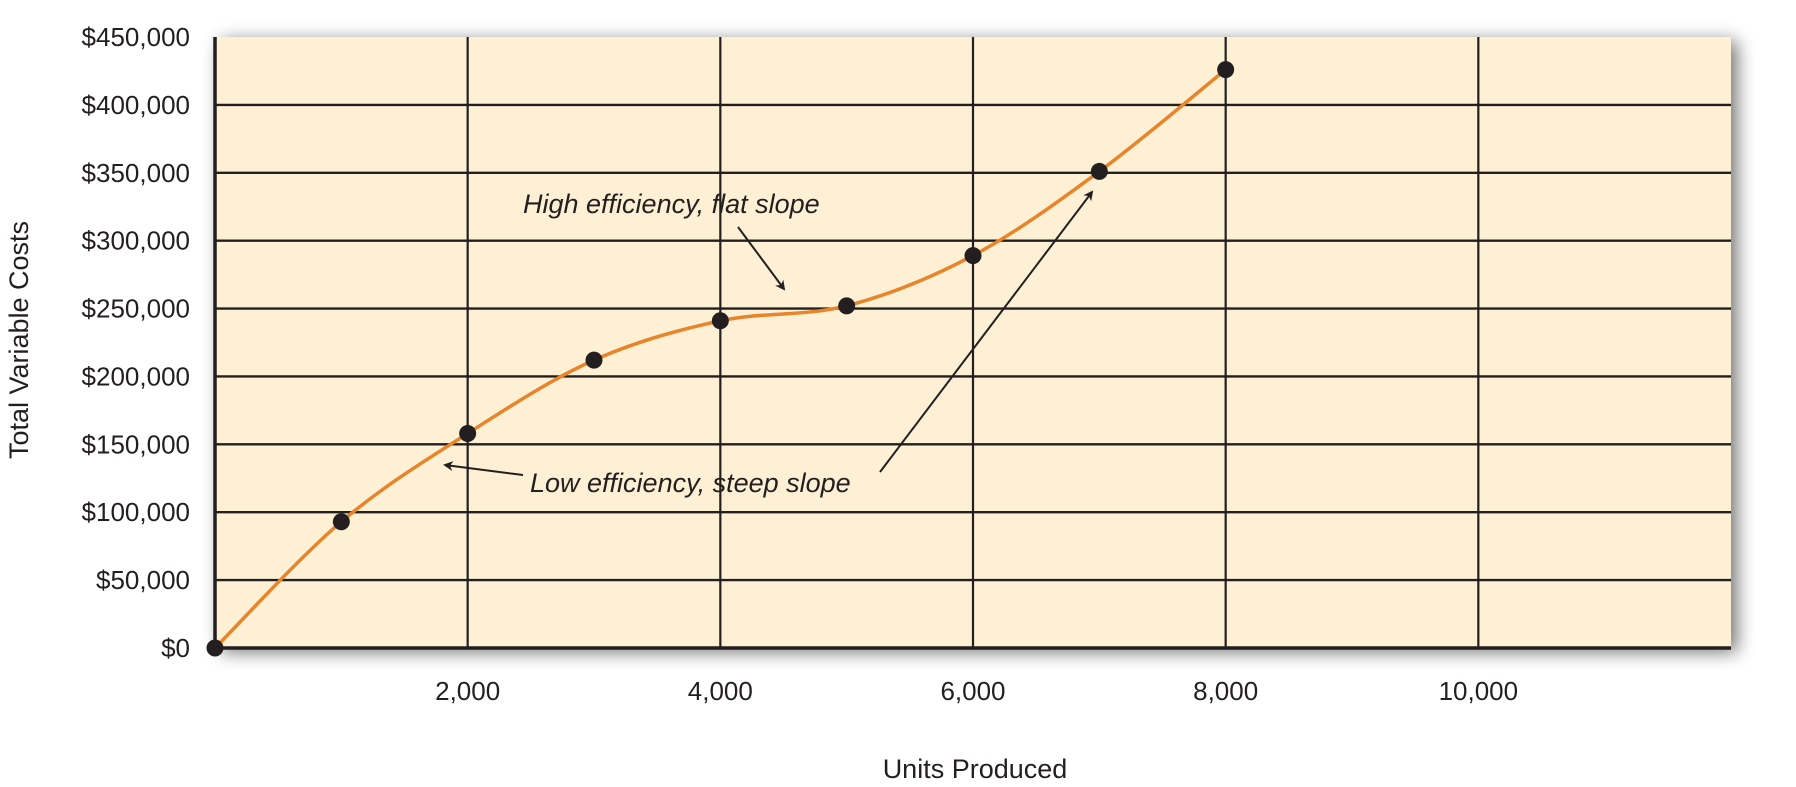 This screenshot has height=787, width=1796. What do you see at coordinates (136, 173) in the screenshot?
I see `y-tick-label: $350,000` at bounding box center [136, 173].